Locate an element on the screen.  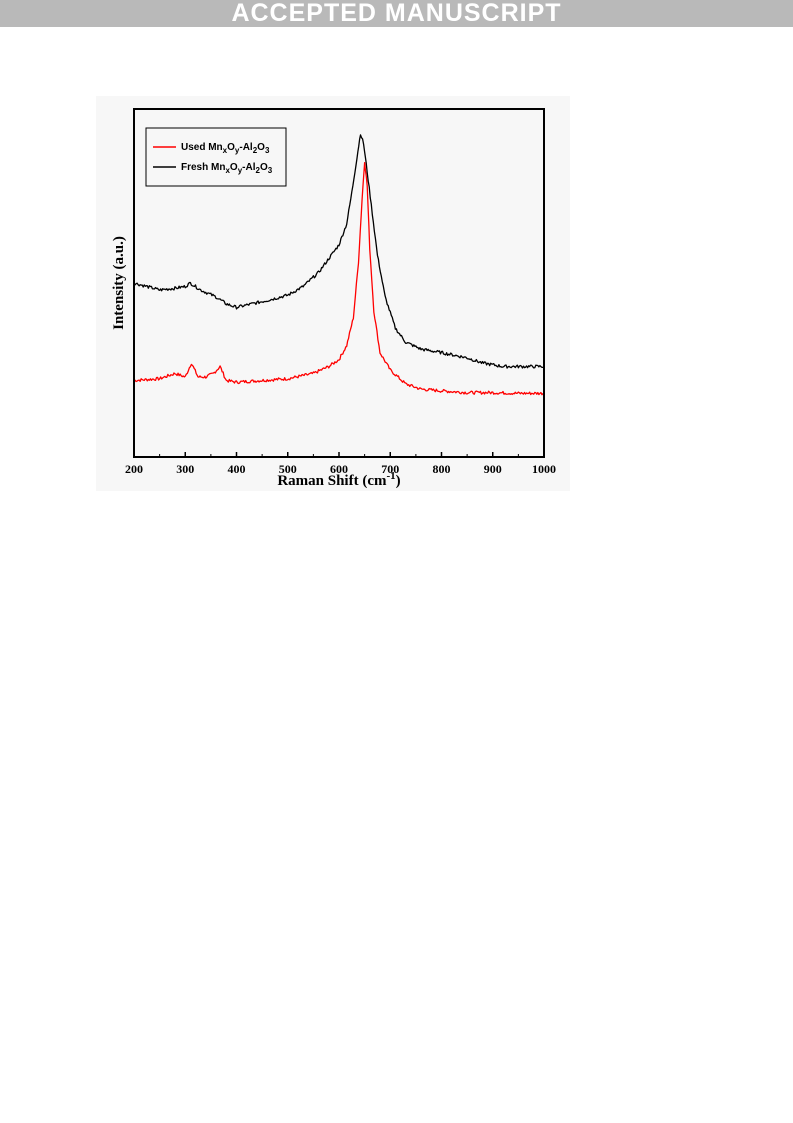
x-axis-title: Raman Shift (cm-1) is located at coordinates (338, 479).